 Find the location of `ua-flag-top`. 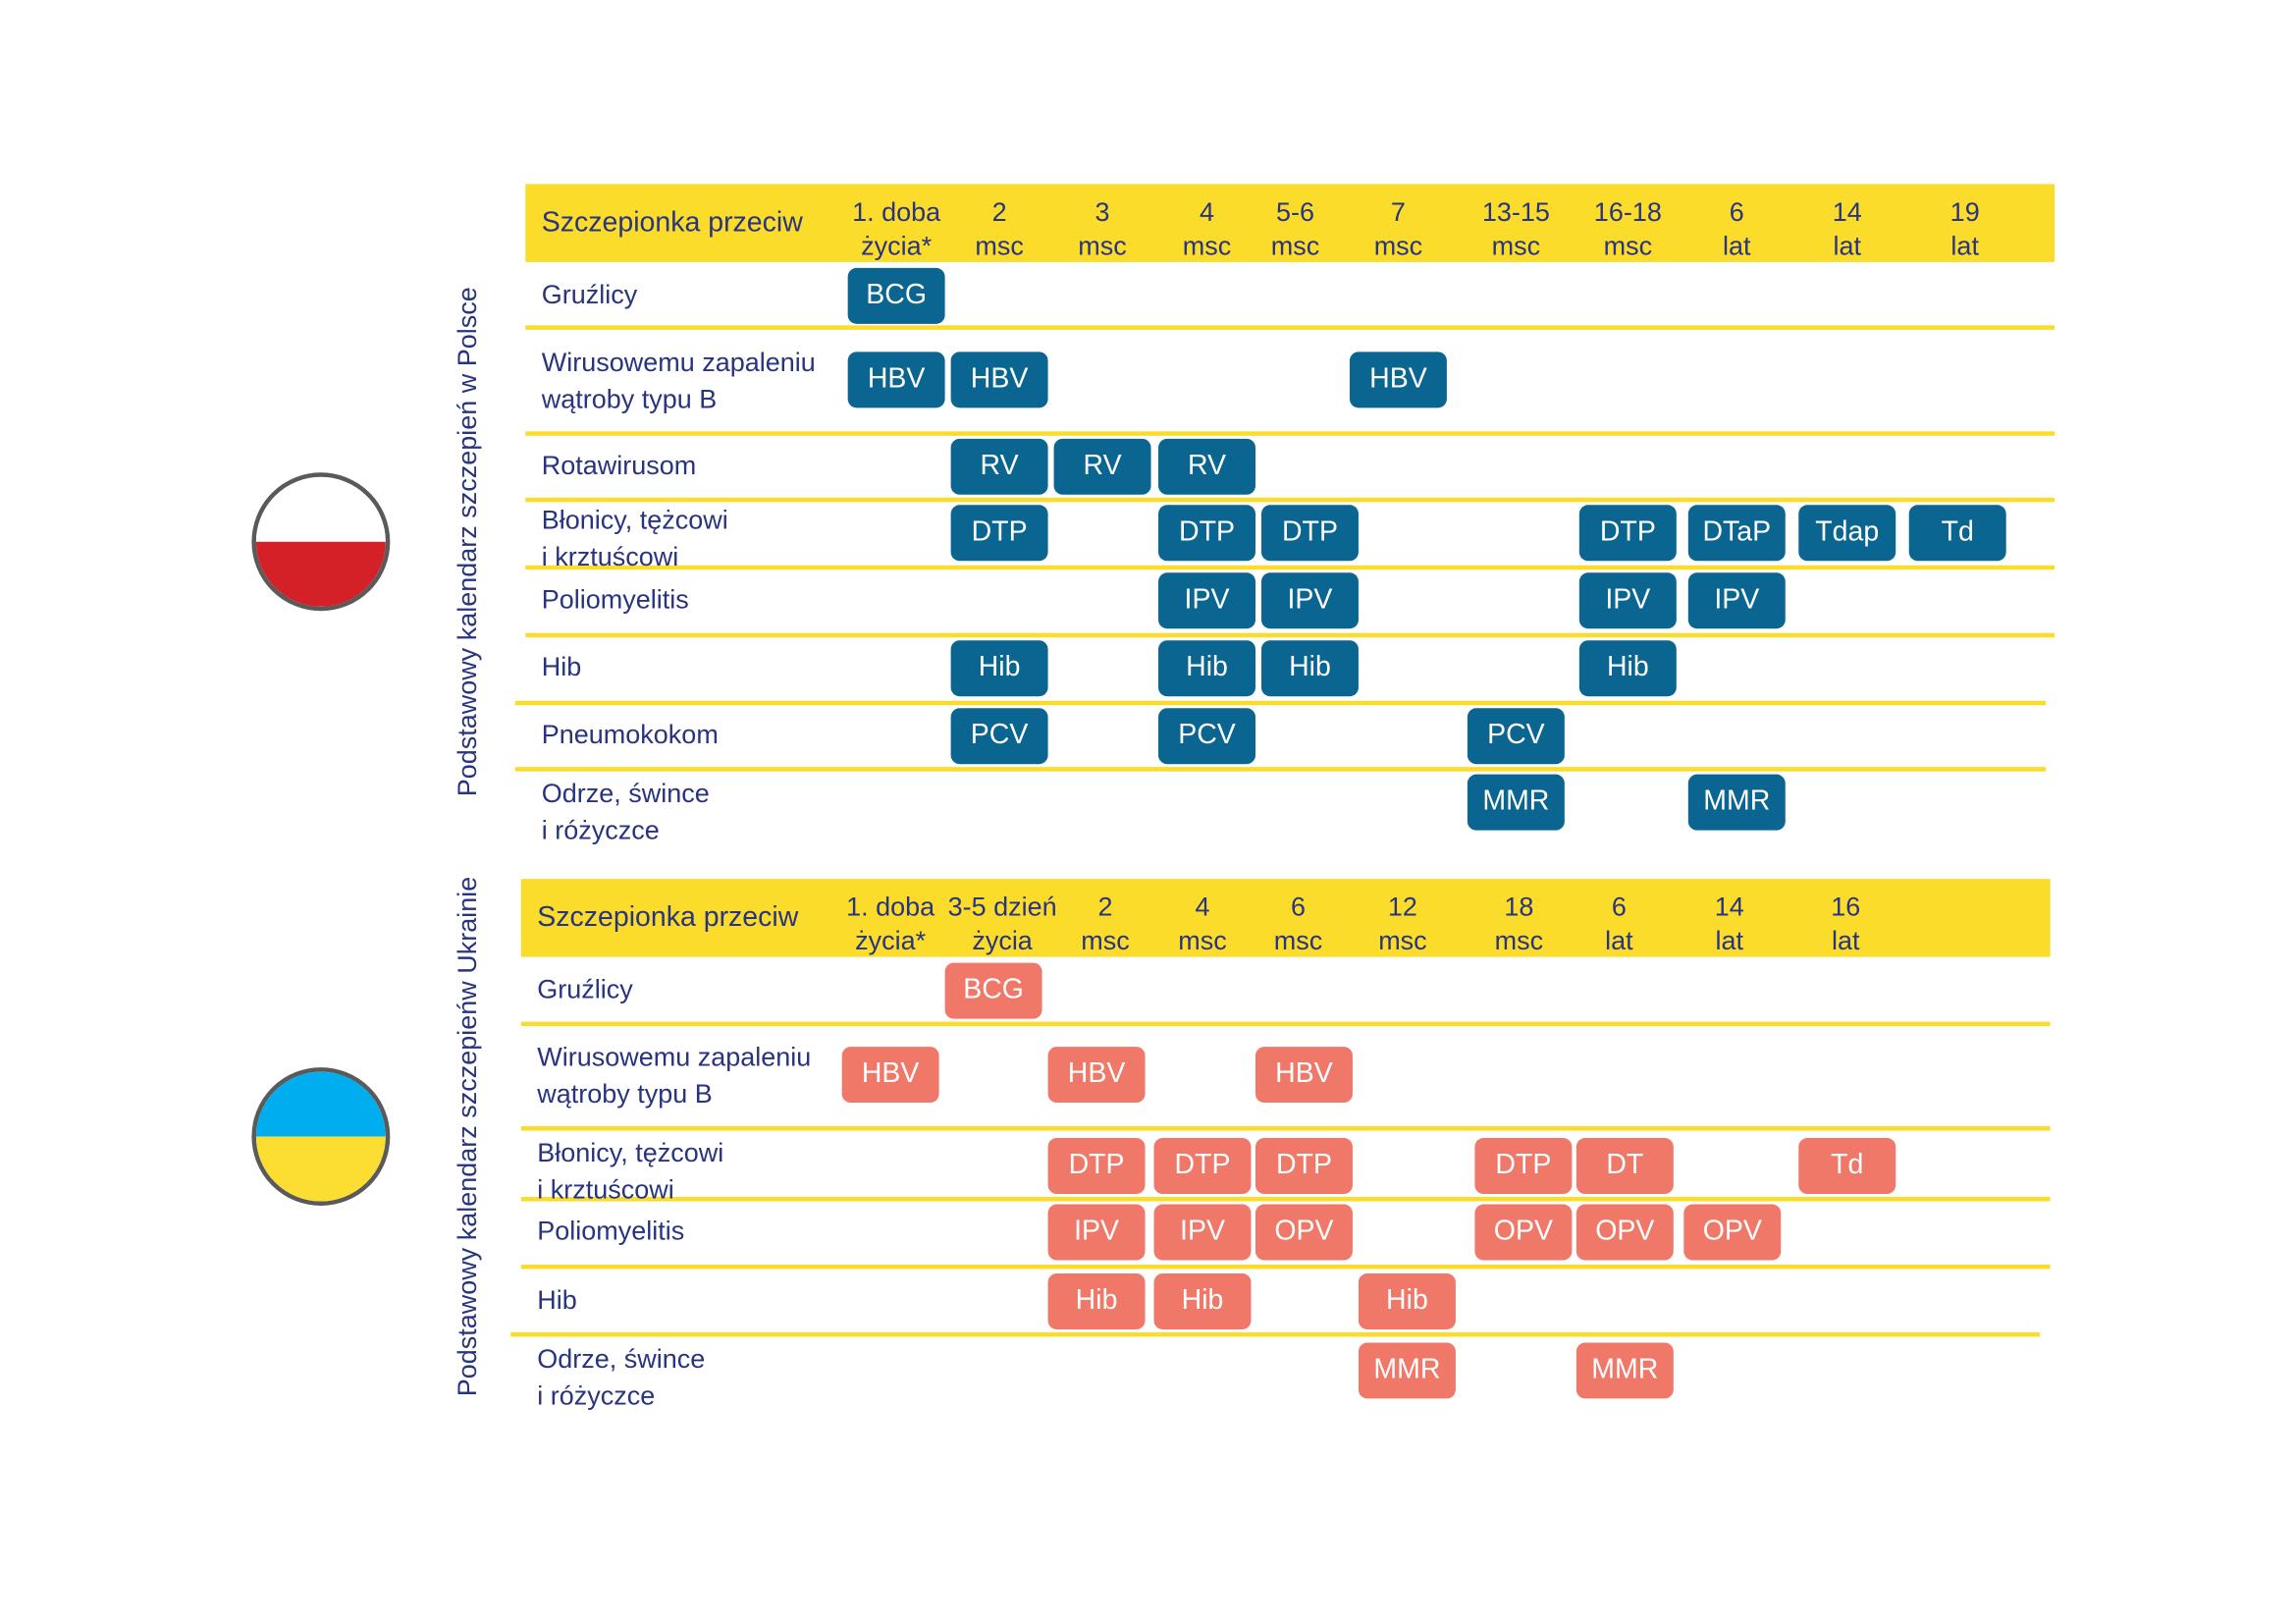

ua-flag-top is located at coordinates (320, 1104).